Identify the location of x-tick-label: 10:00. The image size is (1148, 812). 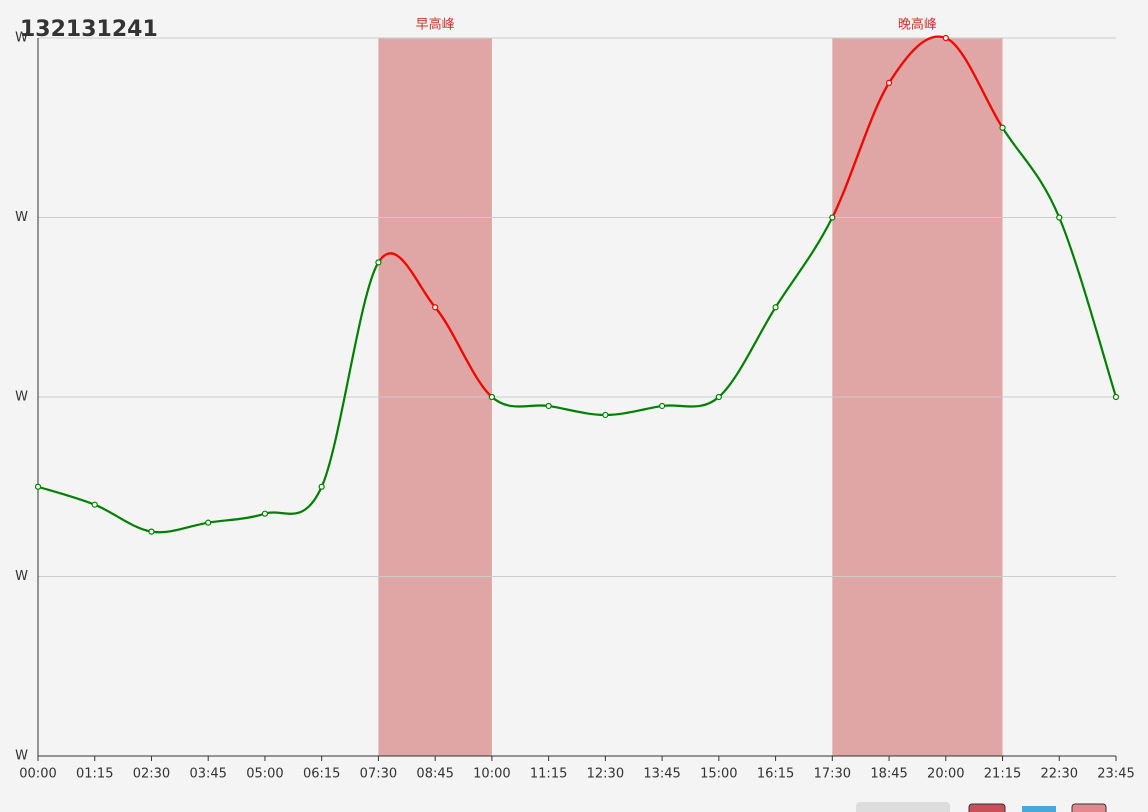
(491, 774).